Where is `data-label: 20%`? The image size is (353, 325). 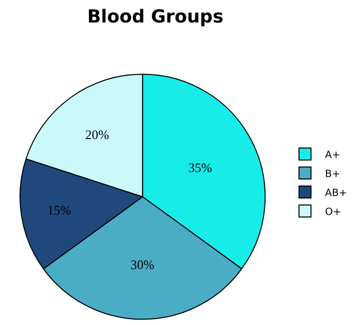 data-label: 20% is located at coordinates (97, 134).